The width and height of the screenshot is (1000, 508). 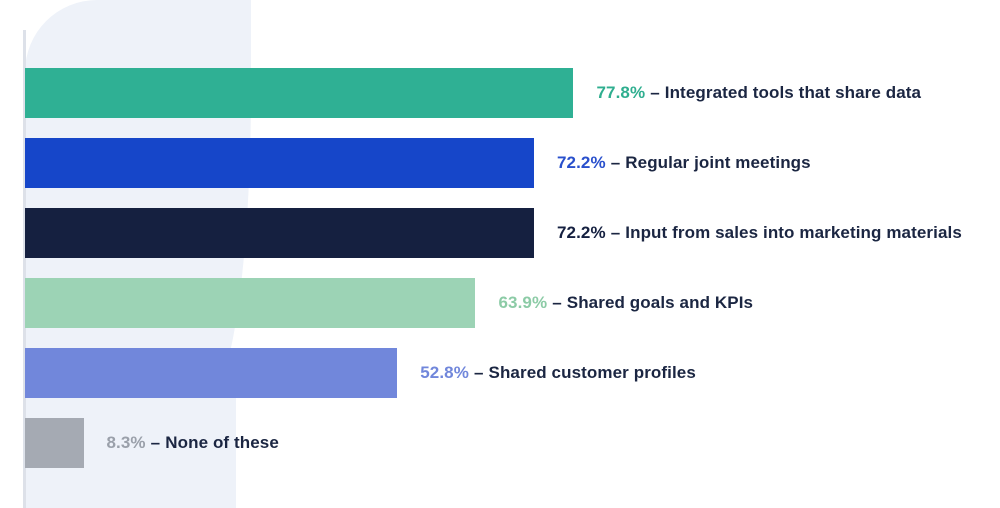 What do you see at coordinates (592, 372) in the screenshot?
I see `bar-category: Shared customer profiles` at bounding box center [592, 372].